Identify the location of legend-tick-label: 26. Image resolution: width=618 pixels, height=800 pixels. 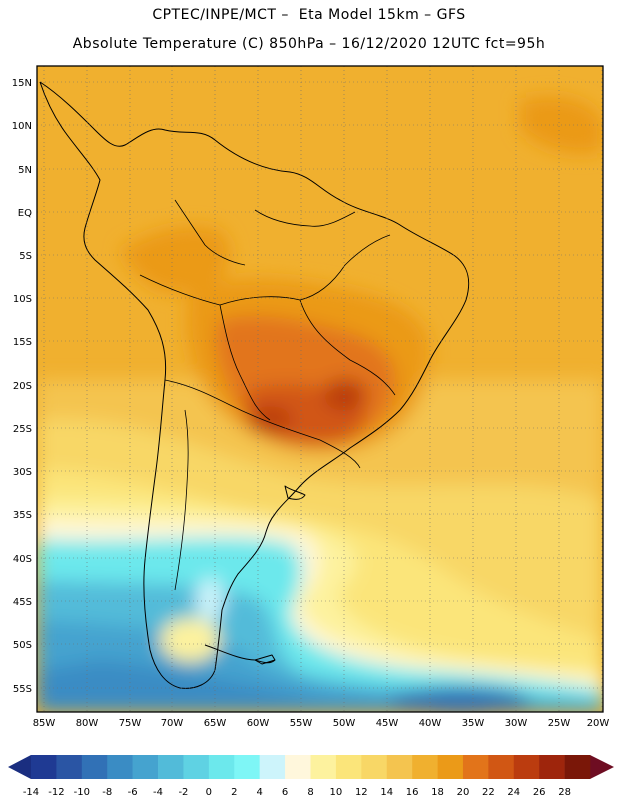
(539, 792).